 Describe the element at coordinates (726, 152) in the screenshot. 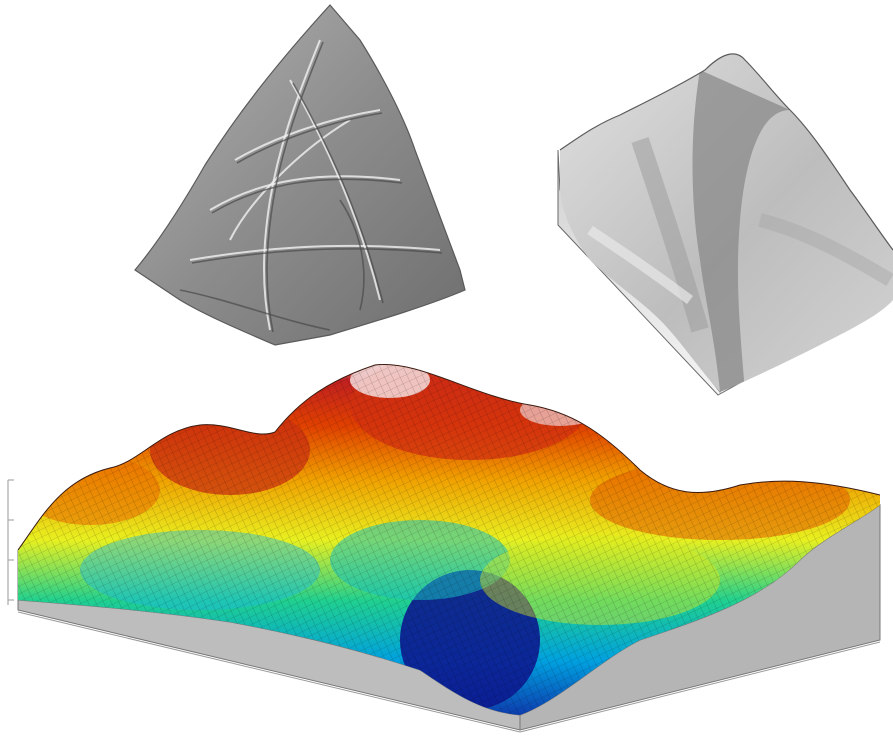

I see `grayscale-terrain-ridgeline` at that location.